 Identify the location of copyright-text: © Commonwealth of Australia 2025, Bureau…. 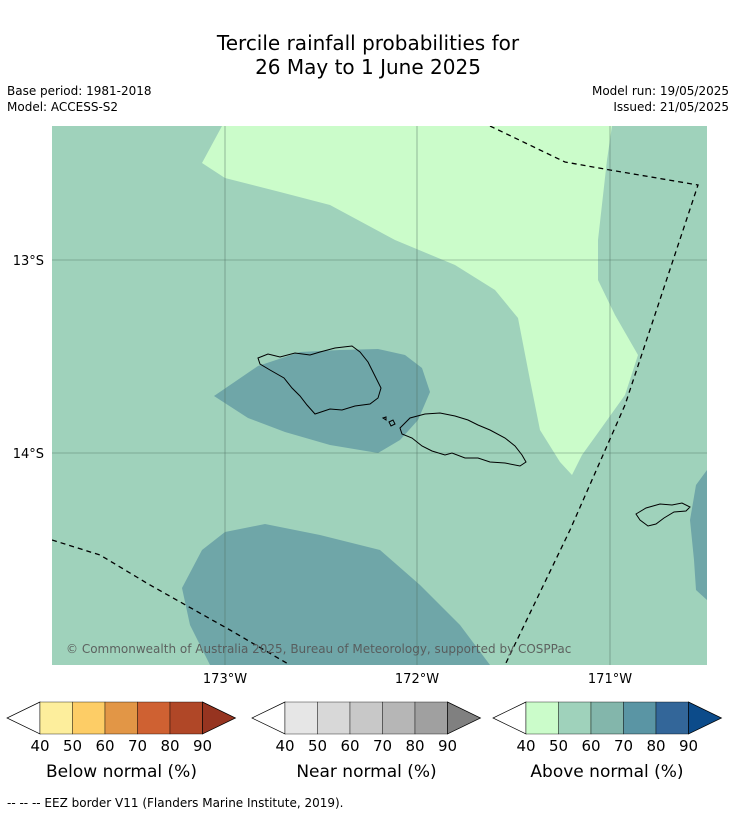
(318, 649).